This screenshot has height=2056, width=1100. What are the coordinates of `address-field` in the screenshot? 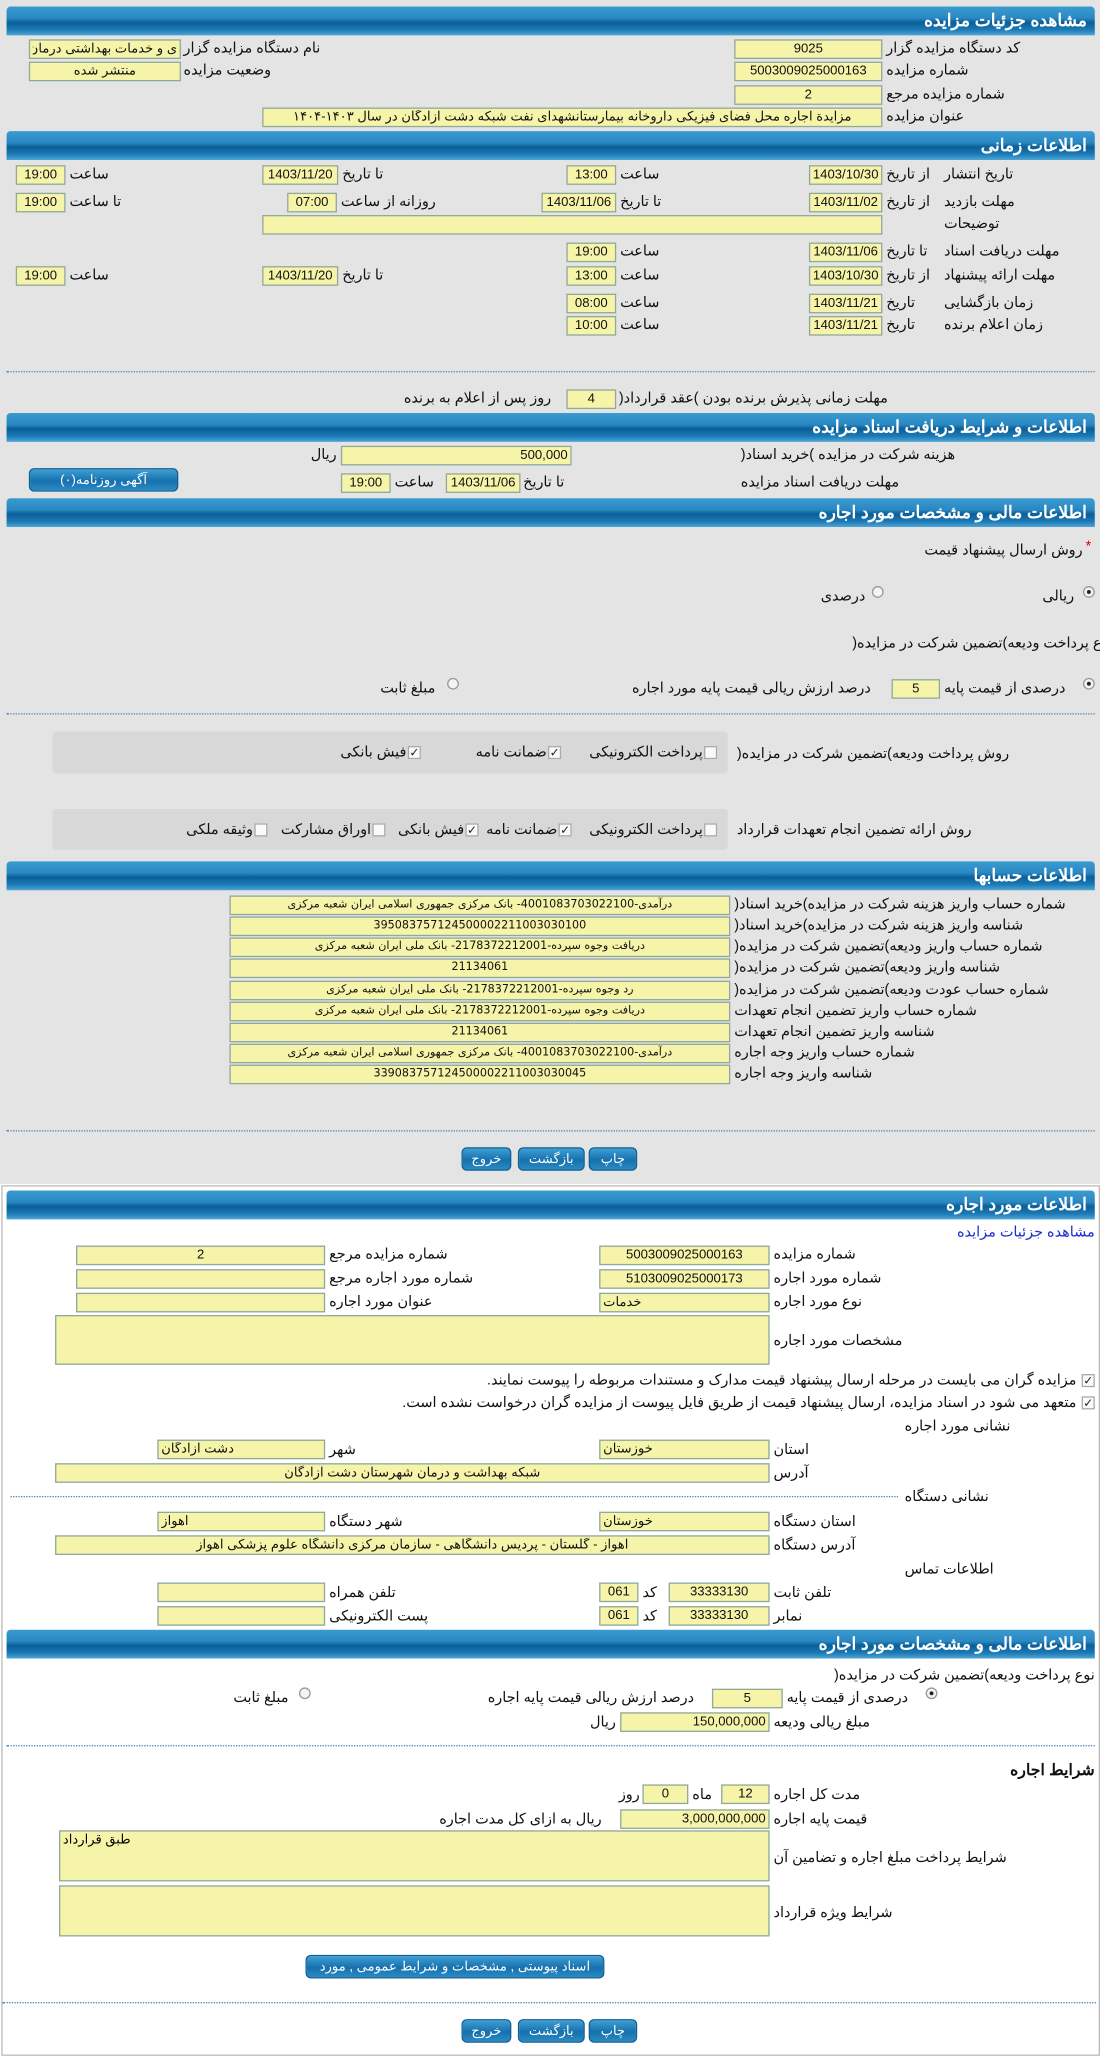 It's located at (412, 1473).